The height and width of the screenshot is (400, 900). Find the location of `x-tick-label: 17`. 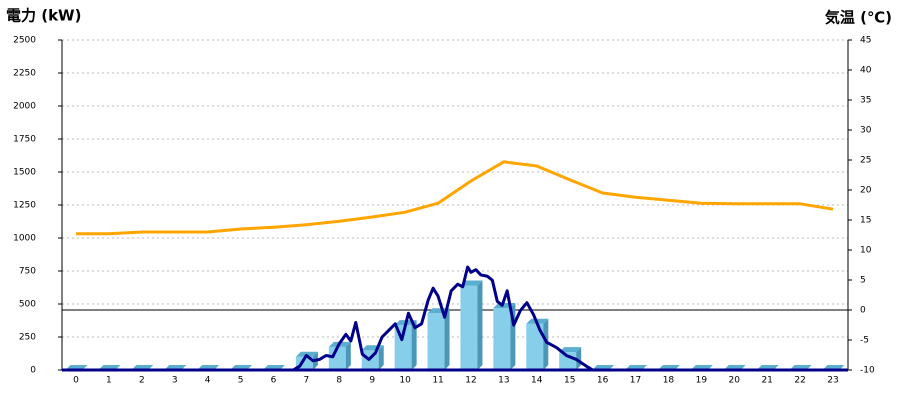

x-tick-label: 17 is located at coordinates (635, 381).